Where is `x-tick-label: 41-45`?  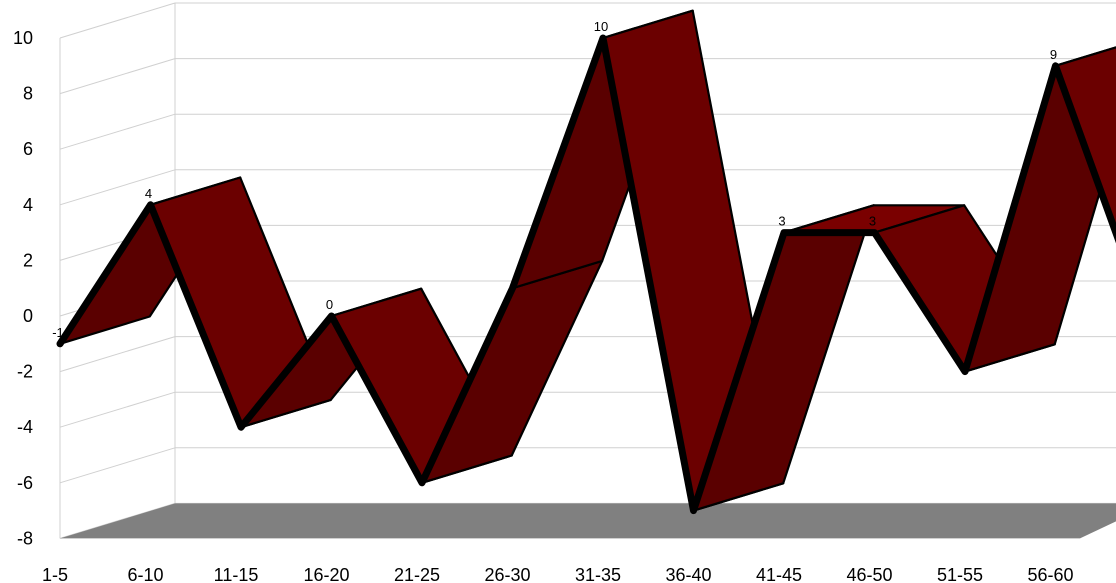 x-tick-label: 41-45 is located at coordinates (779, 574).